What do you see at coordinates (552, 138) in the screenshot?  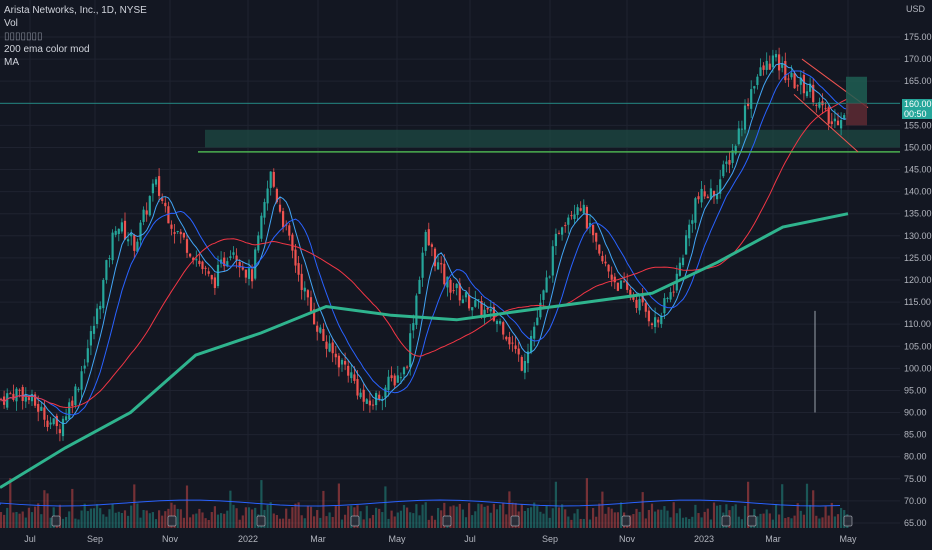 I see `support-zone-rect` at bounding box center [552, 138].